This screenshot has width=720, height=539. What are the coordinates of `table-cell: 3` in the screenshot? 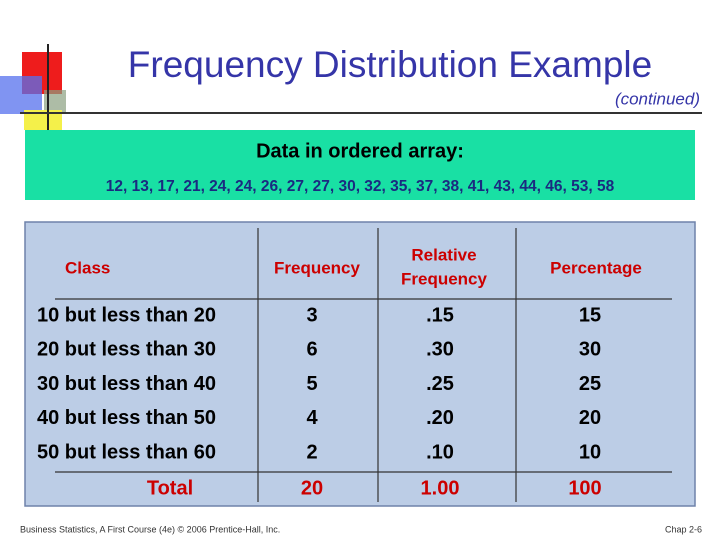 It's located at (311, 315).